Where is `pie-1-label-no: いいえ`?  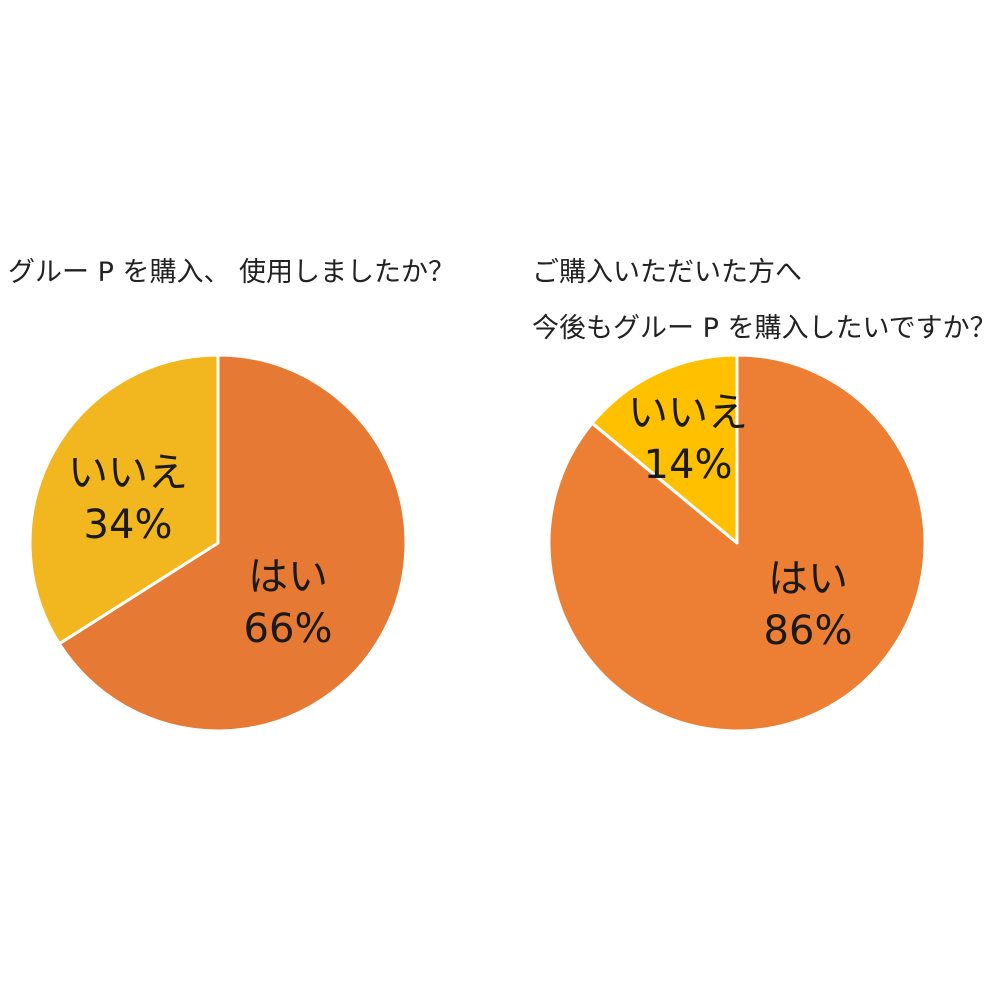 pie-1-label-no: いいえ is located at coordinates (128, 473).